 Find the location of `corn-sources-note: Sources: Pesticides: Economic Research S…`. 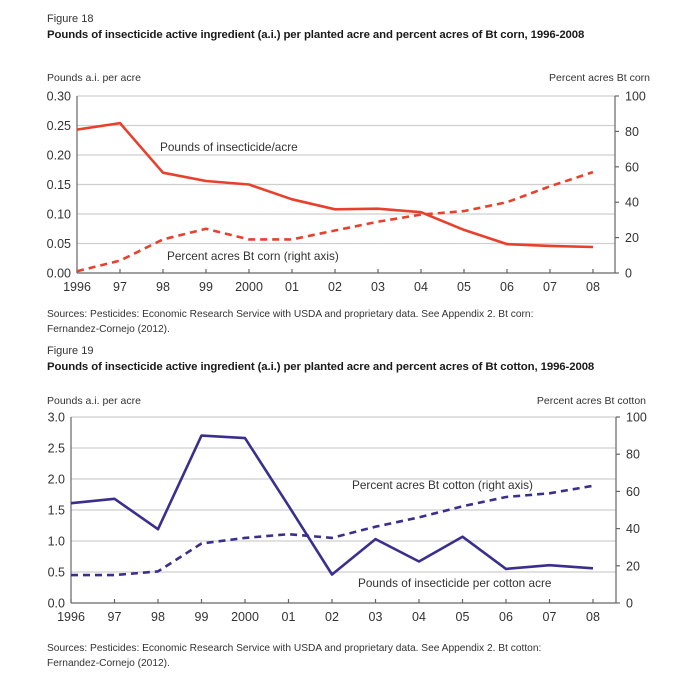

corn-sources-note: Sources: Pesticides: Economic Research S… is located at coordinates (290, 322).